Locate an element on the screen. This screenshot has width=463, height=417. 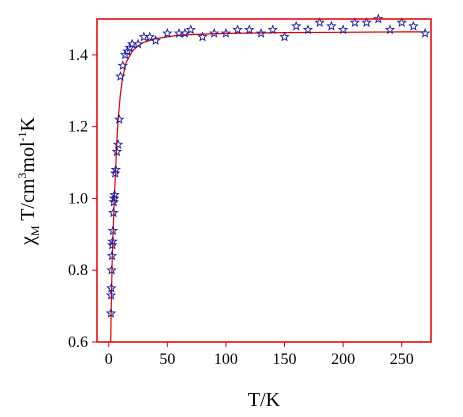
y-axis-title: χM T/cm3mol-1K is located at coordinates (28, 181).